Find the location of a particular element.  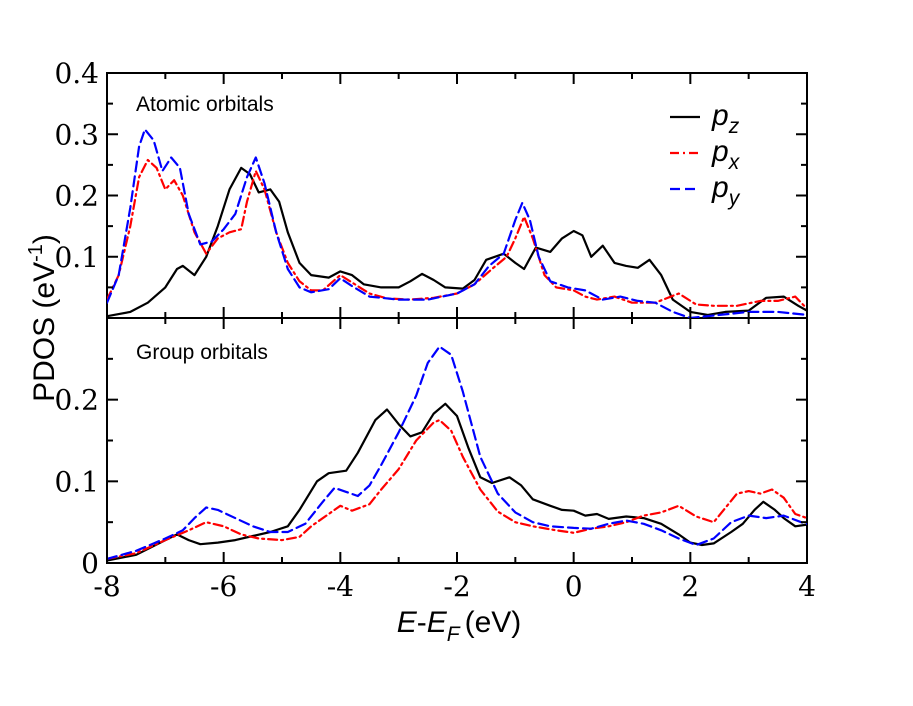

x-tick-label: 0 is located at coordinates (574, 586).